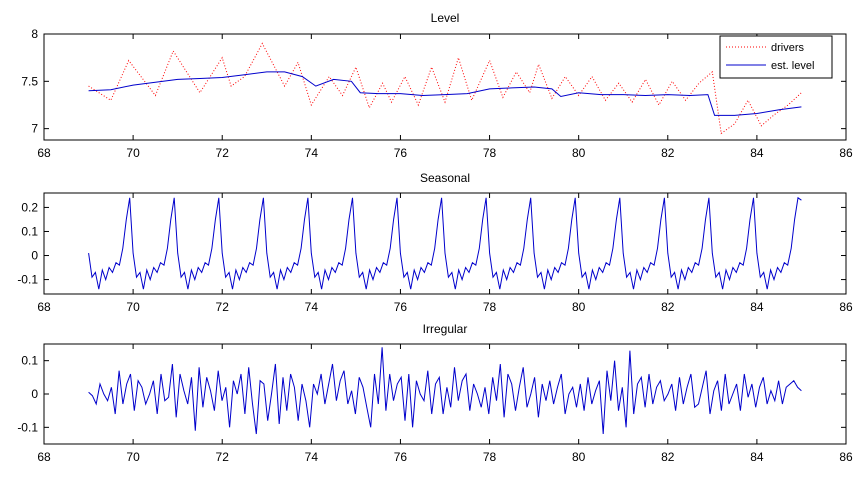 The image size is (868, 480). Describe the element at coordinates (579, 153) in the screenshot. I see `level-x-tick-label: 80` at that location.